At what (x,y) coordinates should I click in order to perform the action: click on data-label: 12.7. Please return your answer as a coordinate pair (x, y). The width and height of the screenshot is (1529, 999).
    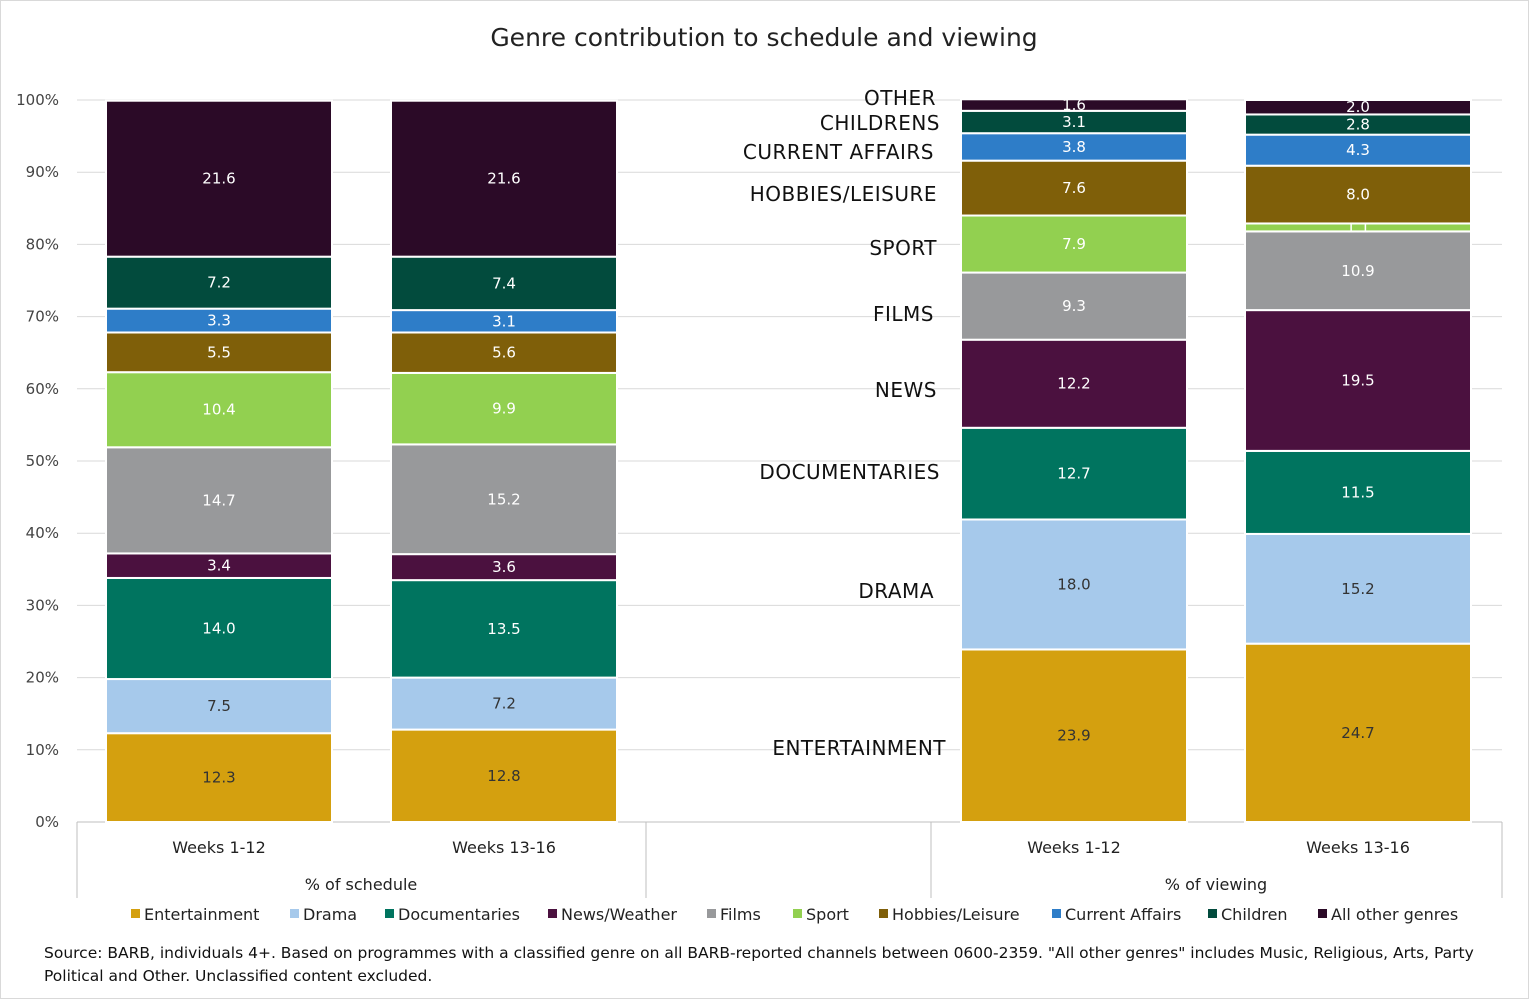
    Looking at the image, I should click on (1073, 474).